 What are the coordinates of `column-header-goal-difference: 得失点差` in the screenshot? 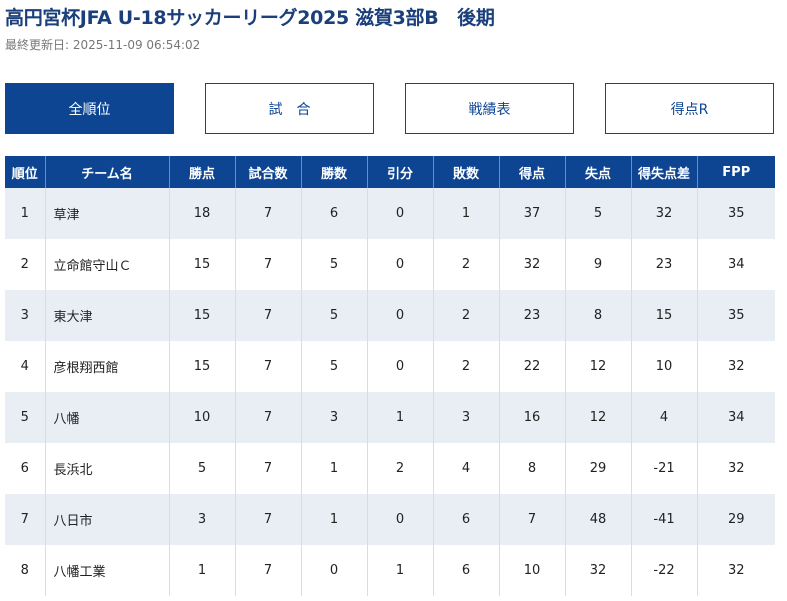 It's located at (663, 172).